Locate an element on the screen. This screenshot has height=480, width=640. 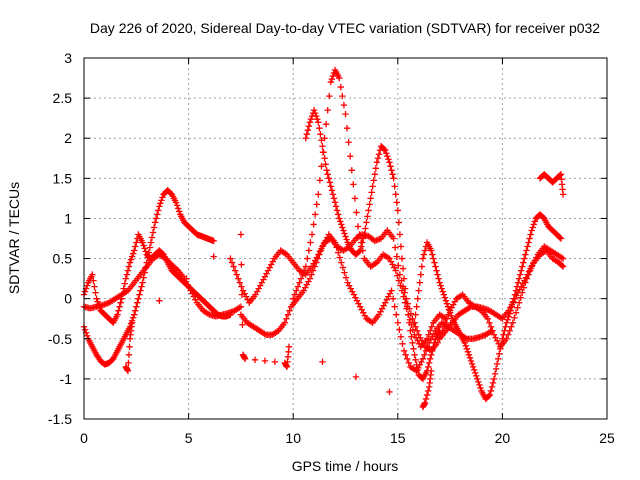
y-tick-label: 0 is located at coordinates (68, 299).